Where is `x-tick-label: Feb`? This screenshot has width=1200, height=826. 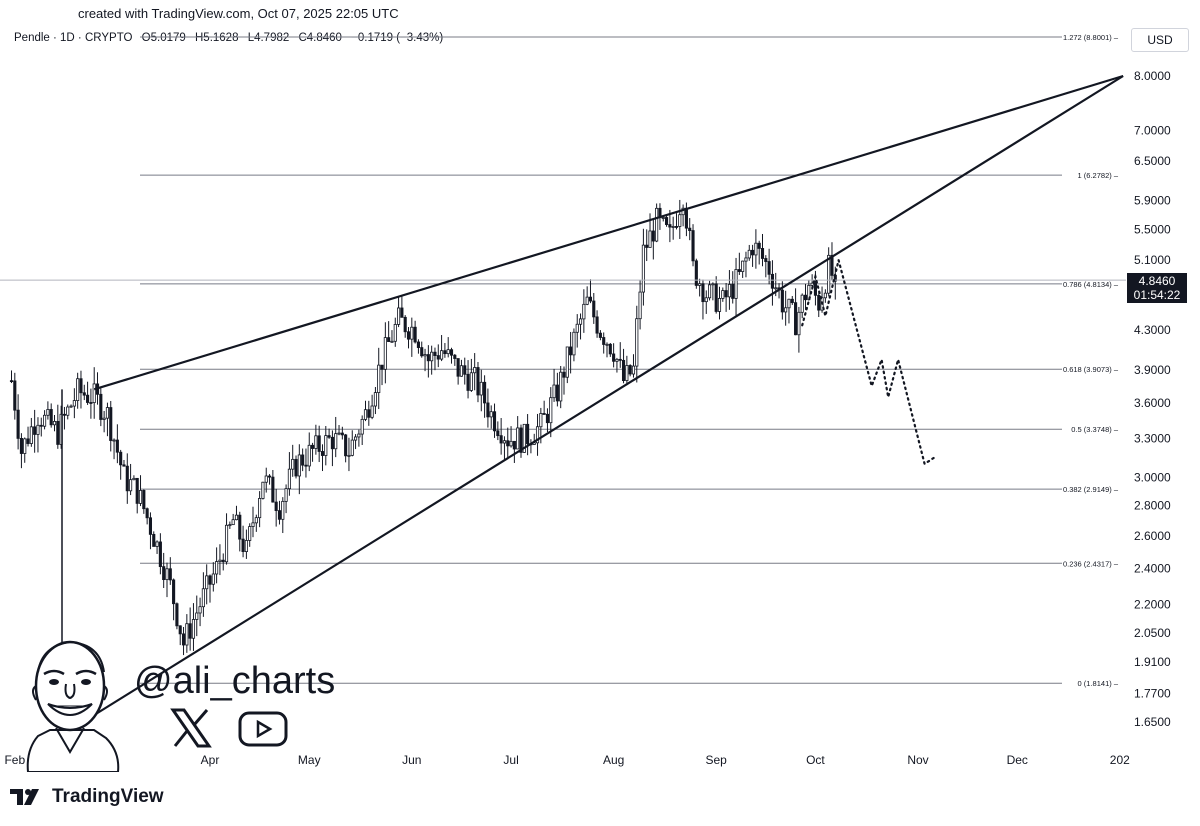 x-tick-label: Feb is located at coordinates (14, 760).